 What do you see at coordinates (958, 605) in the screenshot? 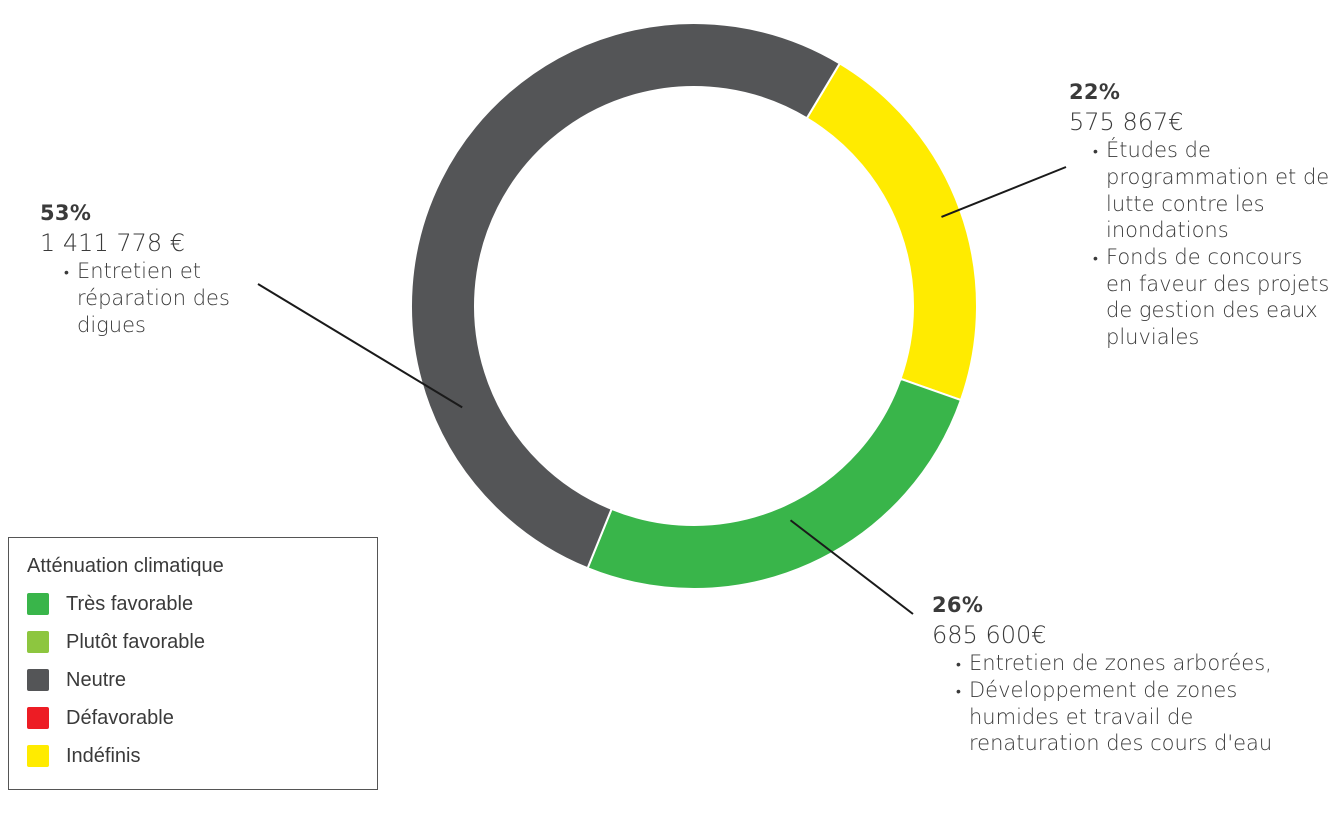
I see `callout-very-favorable-percent: 26%` at bounding box center [958, 605].